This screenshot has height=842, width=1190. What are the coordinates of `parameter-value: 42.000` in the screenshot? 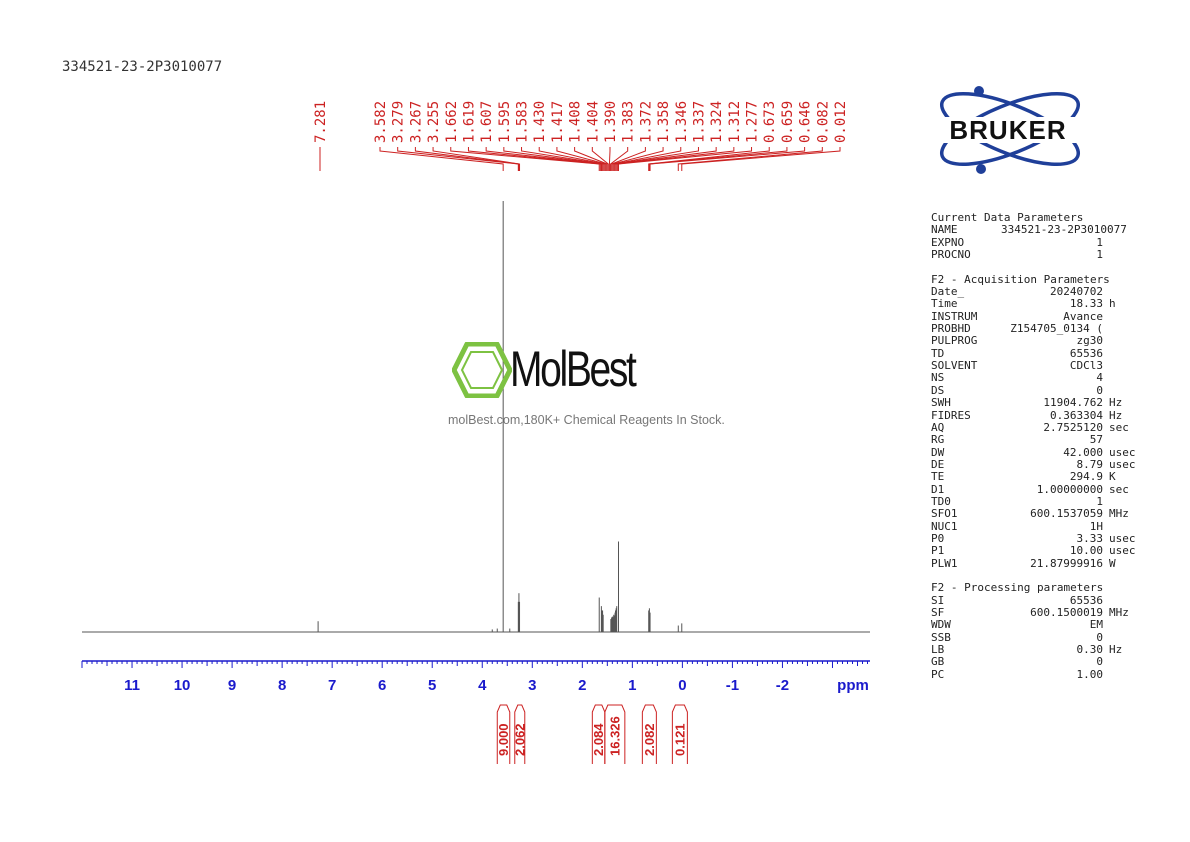 It's located at (1083, 452).